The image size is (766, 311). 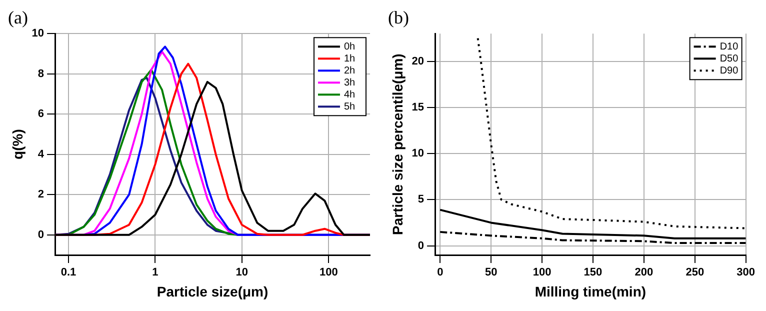 I want to click on chart-title: (b), so click(x=398, y=18).